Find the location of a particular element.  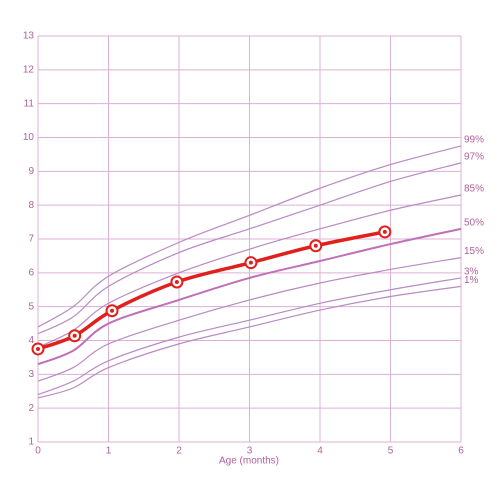

y-tick-label: 13 is located at coordinates (29, 36).